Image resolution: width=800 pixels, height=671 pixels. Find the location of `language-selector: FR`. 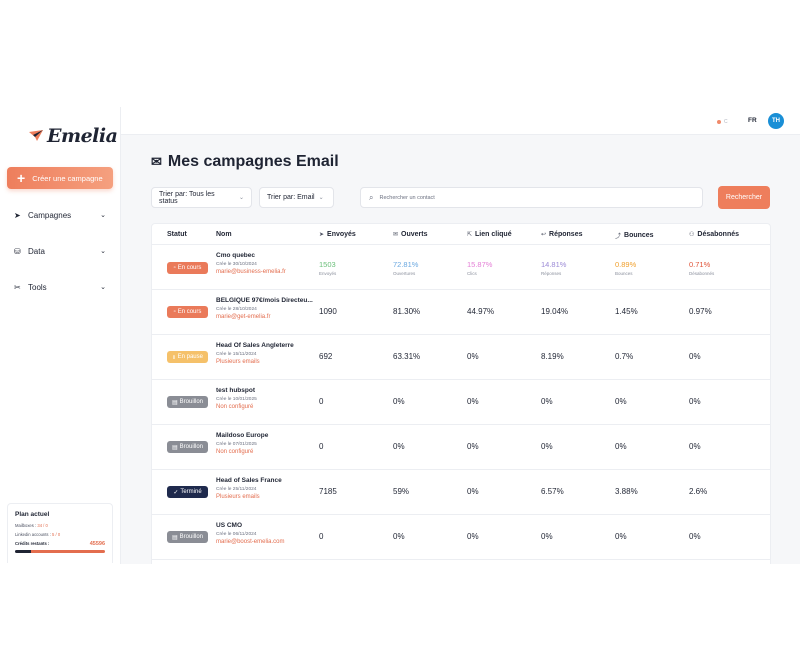

language-selector: FR is located at coordinates (752, 120).